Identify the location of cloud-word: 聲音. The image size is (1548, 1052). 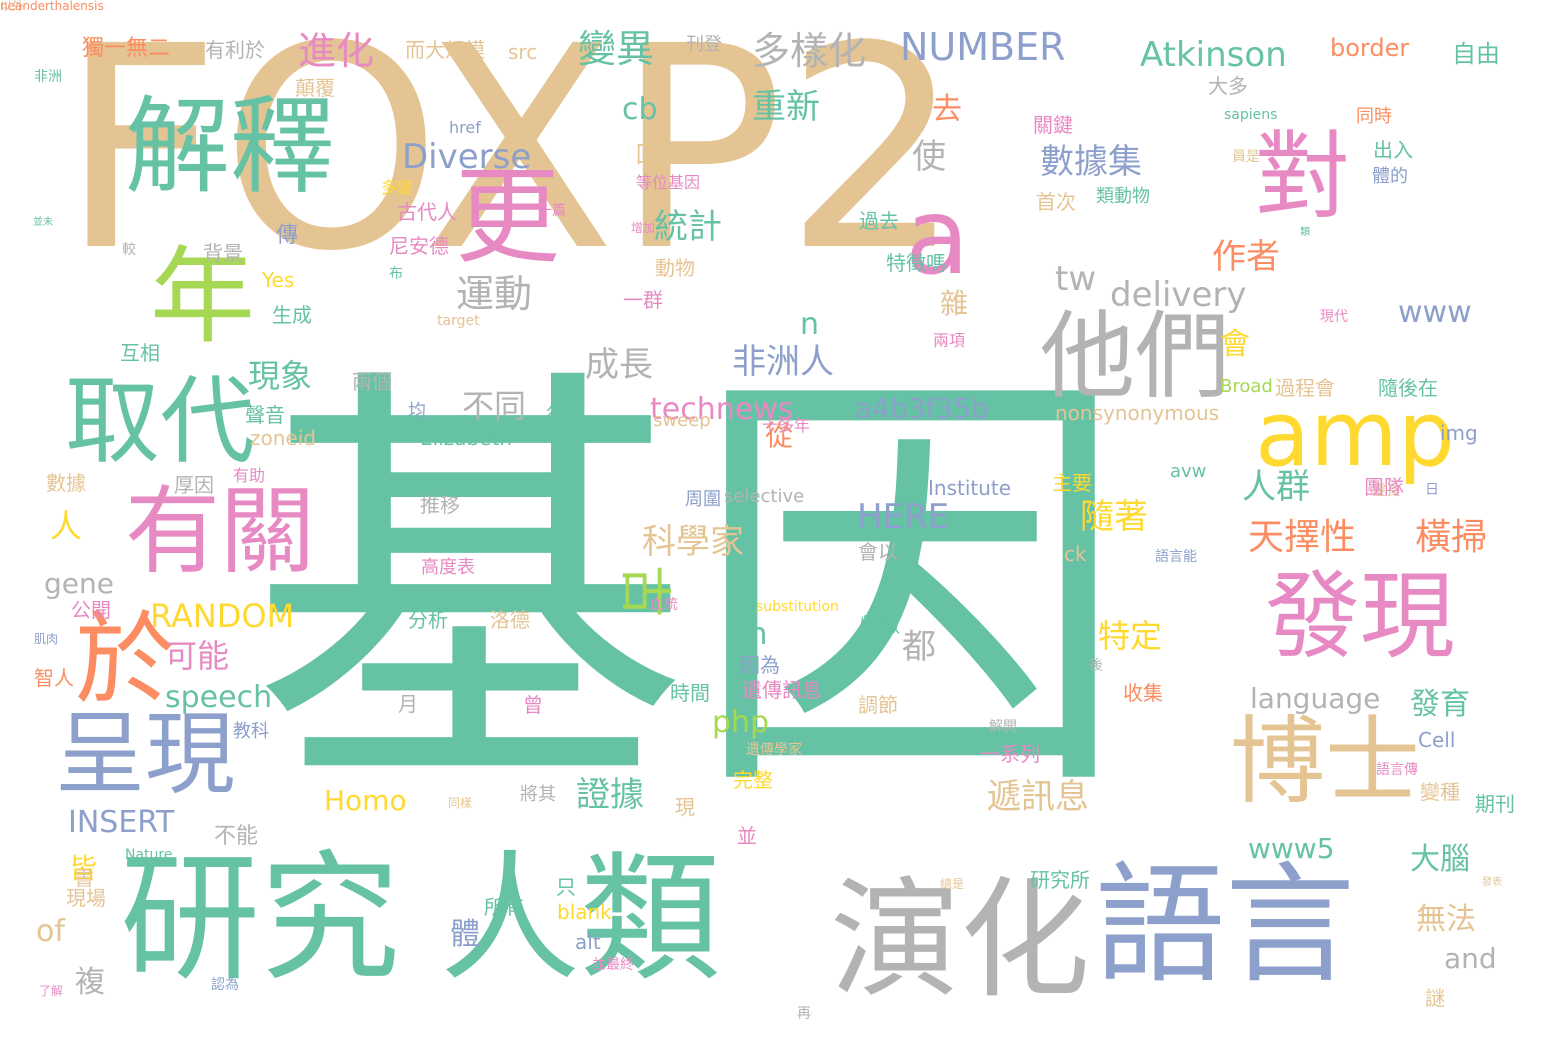
(265, 415).